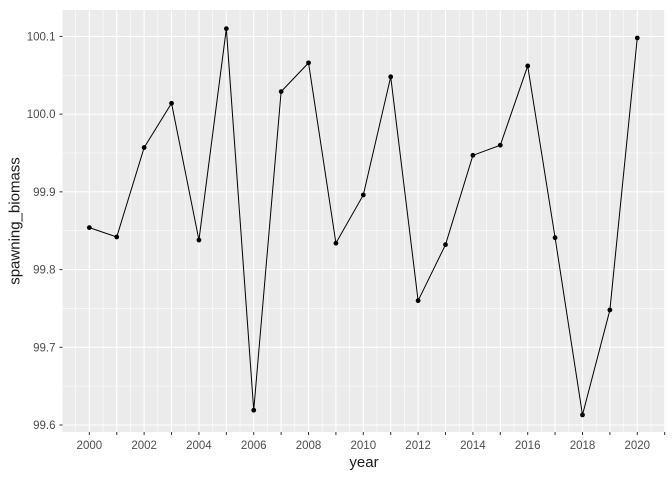  I want to click on x-axis-tick-label: 2000, so click(90, 446).